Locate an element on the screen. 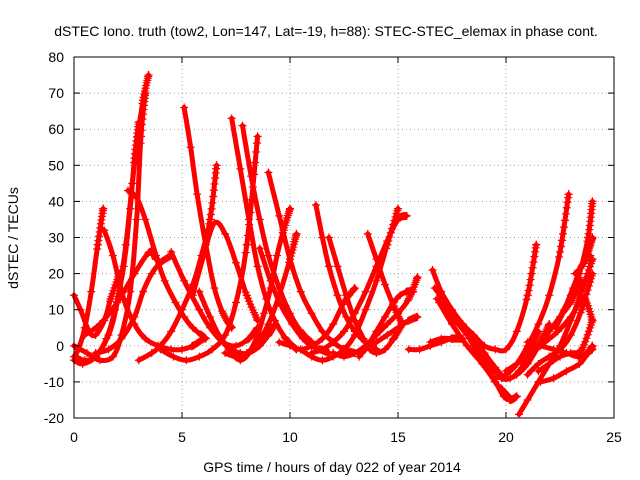 The width and height of the screenshot is (640, 480). y-tick-label: 30 is located at coordinates (56, 238).